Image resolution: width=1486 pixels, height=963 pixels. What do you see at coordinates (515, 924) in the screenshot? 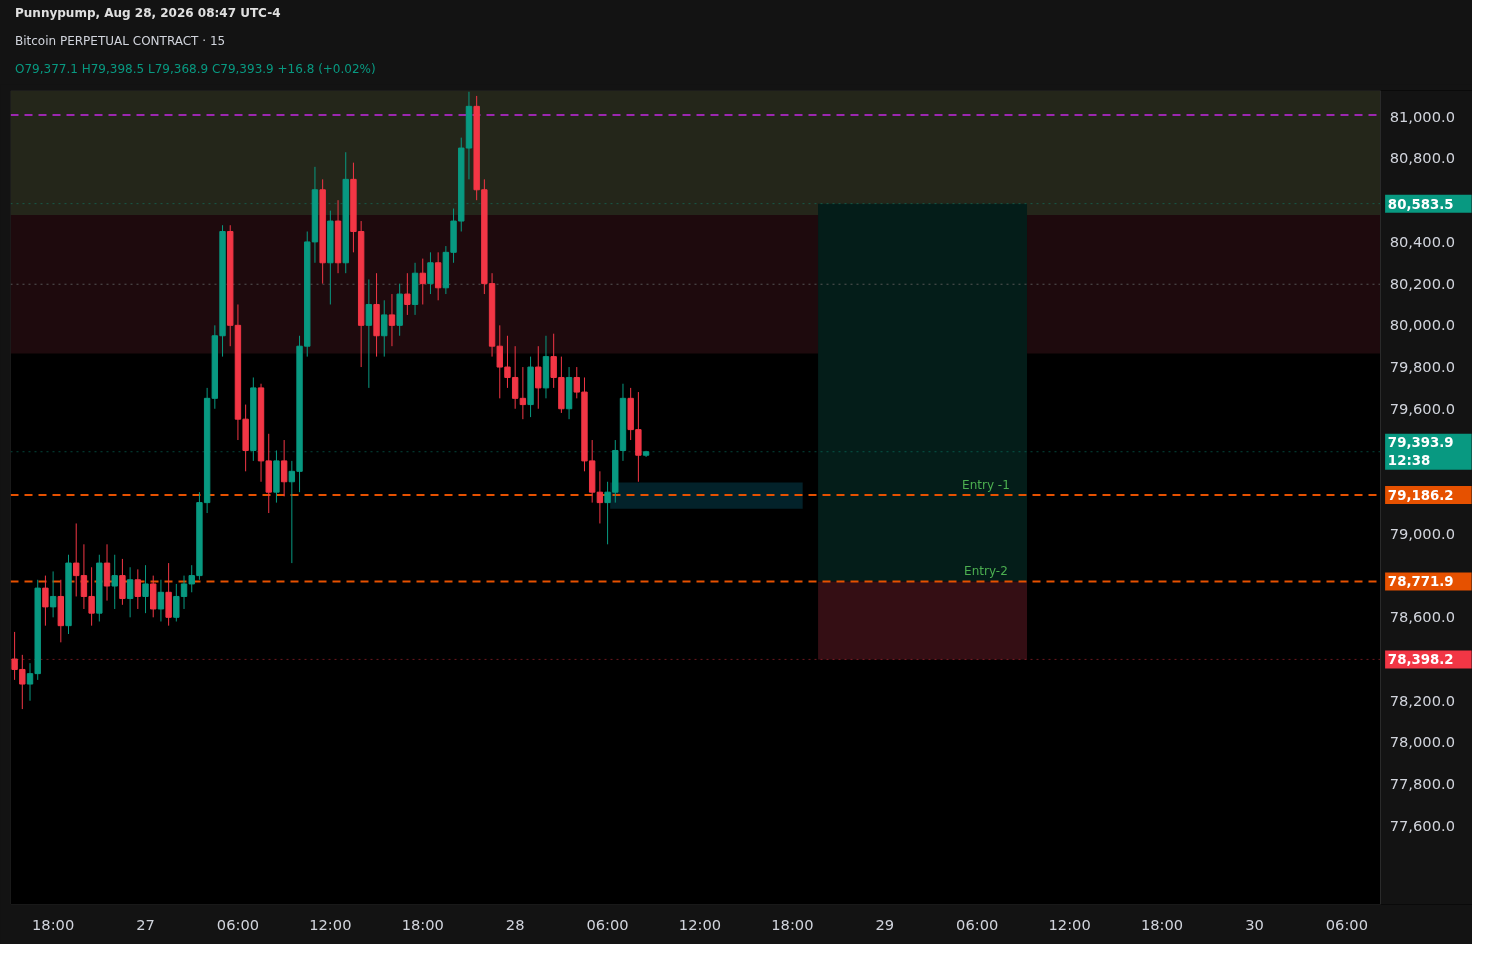
I see `x-tick-label: 28` at bounding box center [515, 924].